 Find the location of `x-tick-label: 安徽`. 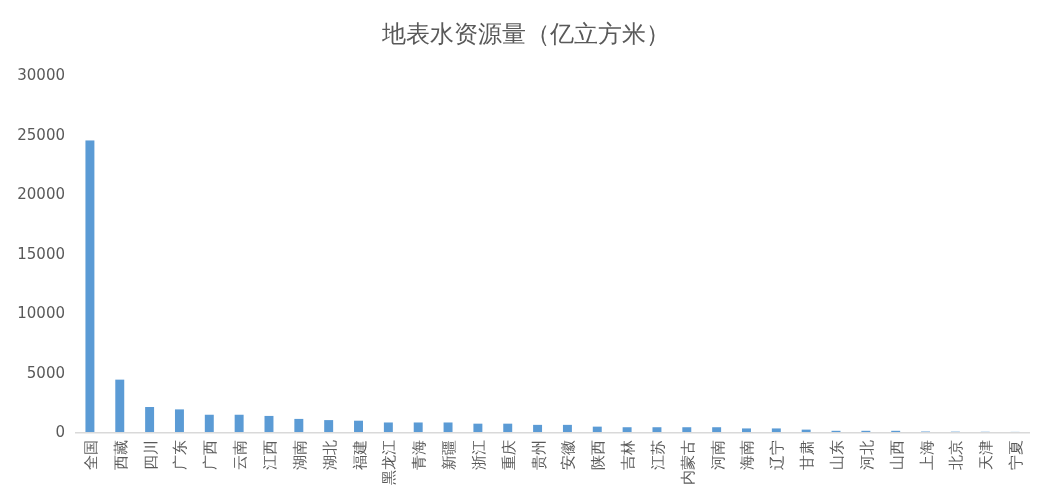

x-tick-label: 安徽 is located at coordinates (568, 455).